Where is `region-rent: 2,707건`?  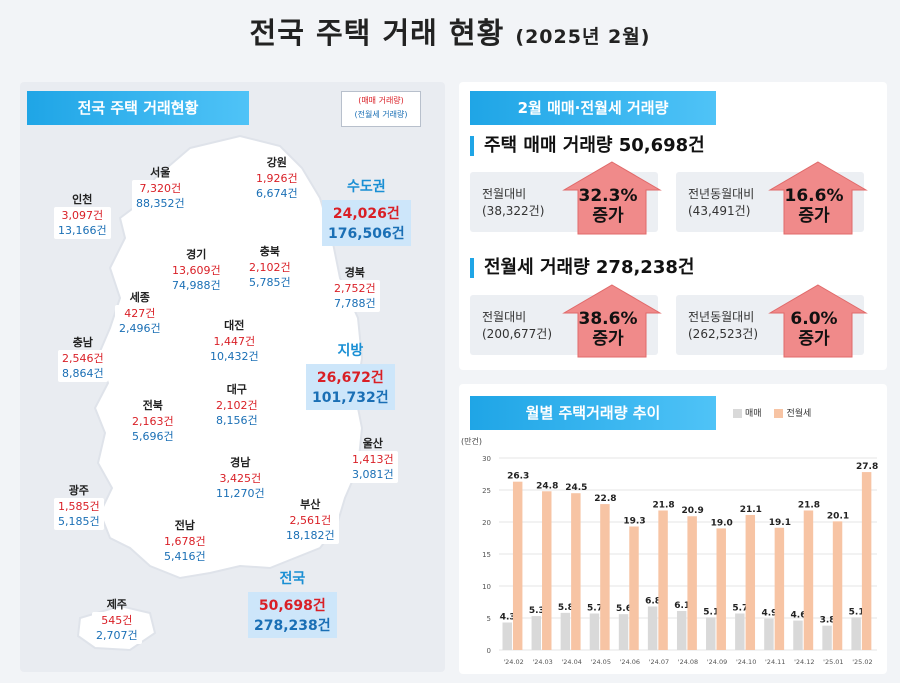
region-rent: 2,707건 is located at coordinates (117, 635).